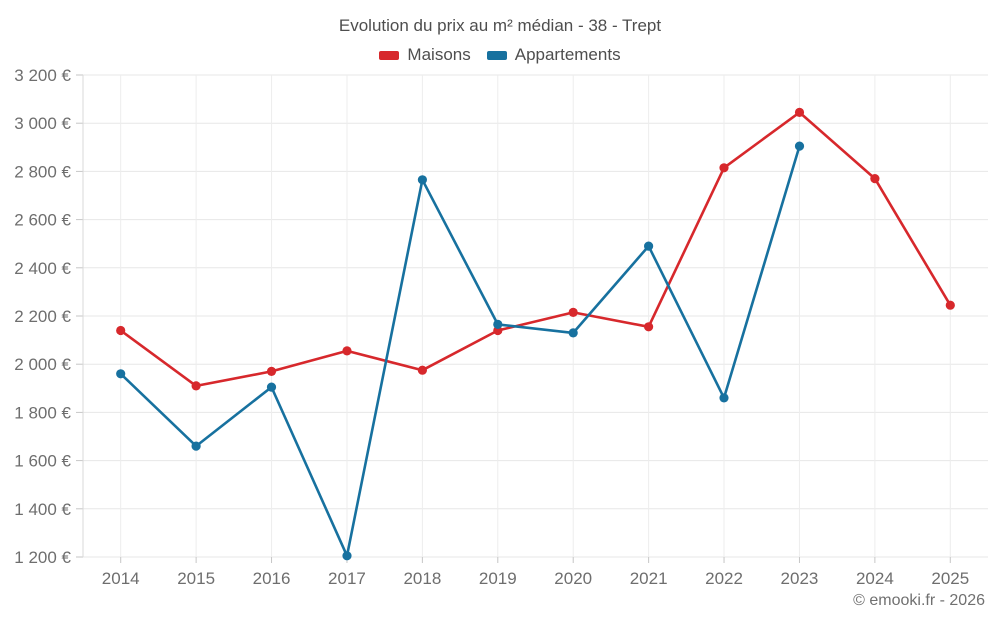 This screenshot has height=625, width=1000. Describe the element at coordinates (875, 578) in the screenshot. I see `x-axis-label: 2024` at that location.